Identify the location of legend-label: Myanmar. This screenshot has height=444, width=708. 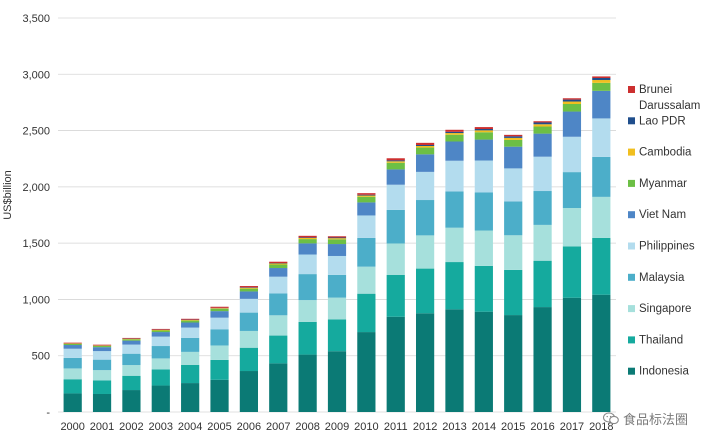
(663, 184).